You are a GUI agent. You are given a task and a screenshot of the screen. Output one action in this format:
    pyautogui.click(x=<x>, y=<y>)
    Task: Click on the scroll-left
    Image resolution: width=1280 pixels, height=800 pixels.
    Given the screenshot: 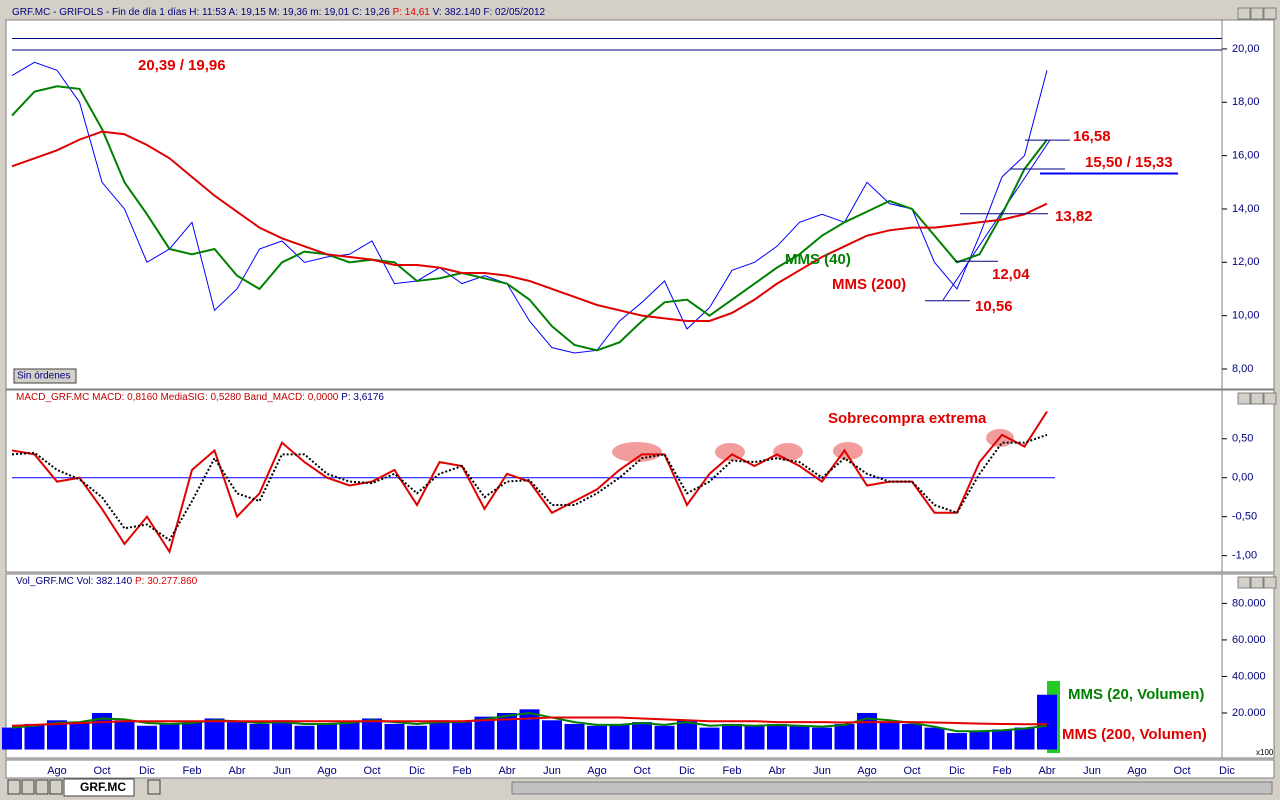 What is the action you would take?
    pyautogui.click(x=154, y=787)
    